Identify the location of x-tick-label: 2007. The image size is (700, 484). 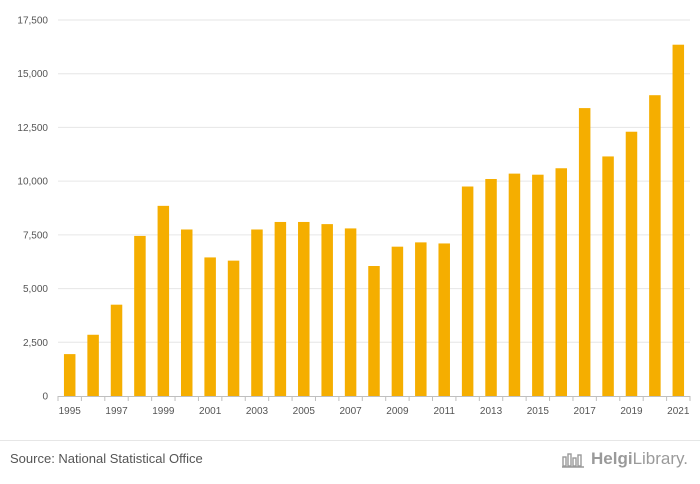
(350, 411).